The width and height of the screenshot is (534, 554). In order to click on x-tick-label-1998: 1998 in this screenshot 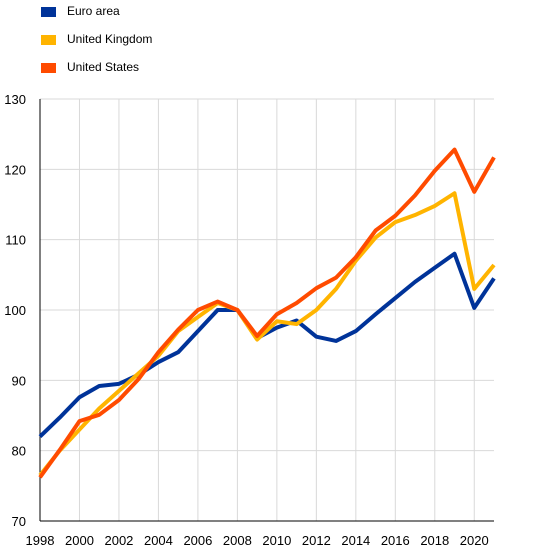, I will do `click(40, 540)`.